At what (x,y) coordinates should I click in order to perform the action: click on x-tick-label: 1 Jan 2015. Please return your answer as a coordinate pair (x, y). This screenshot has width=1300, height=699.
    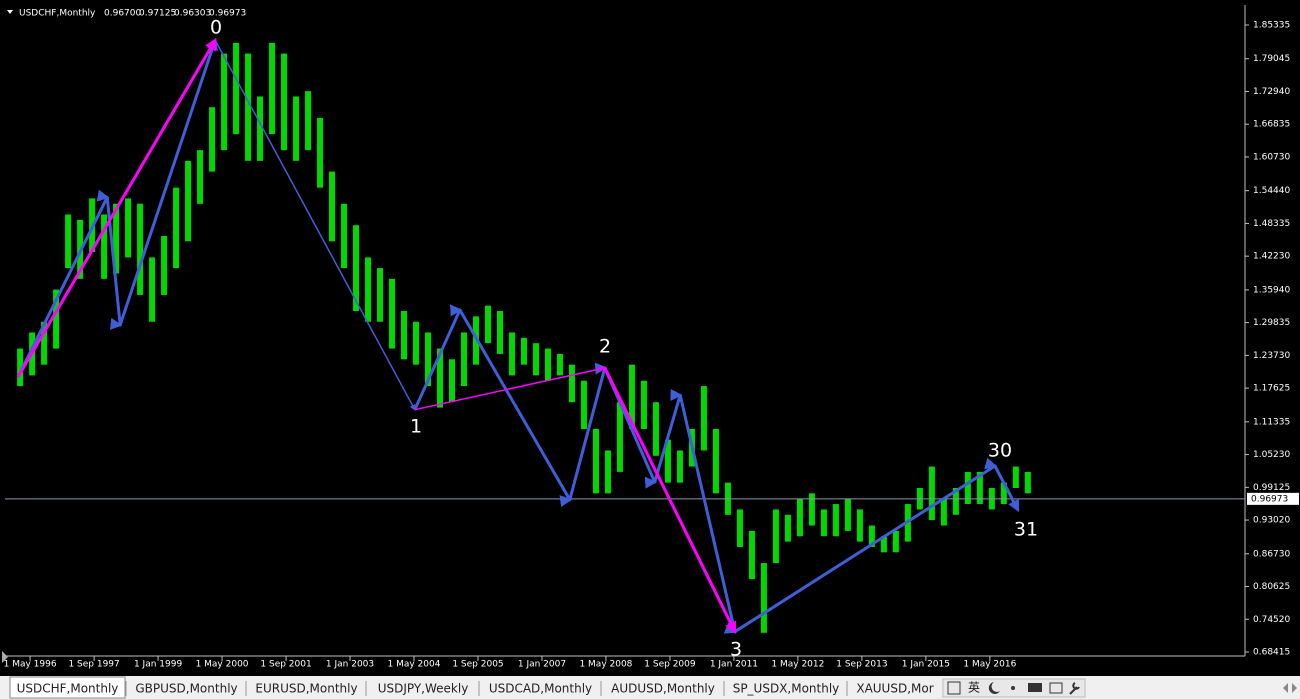
    Looking at the image, I should click on (926, 665).